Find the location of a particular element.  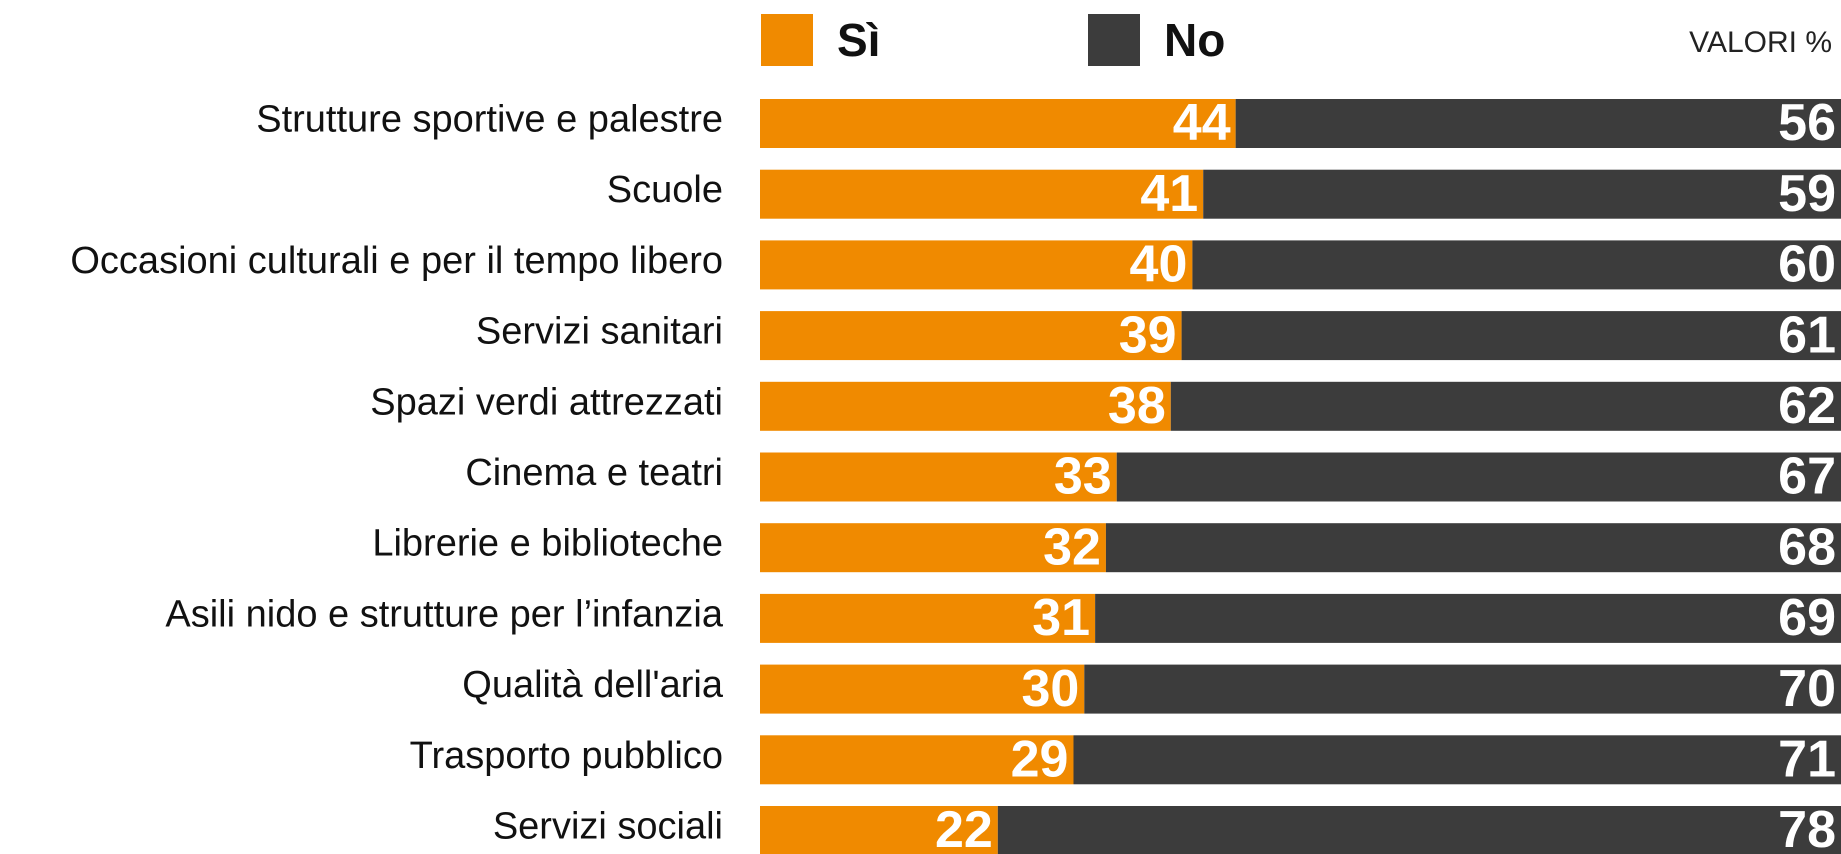

legend-label: Sì is located at coordinates (858, 40).